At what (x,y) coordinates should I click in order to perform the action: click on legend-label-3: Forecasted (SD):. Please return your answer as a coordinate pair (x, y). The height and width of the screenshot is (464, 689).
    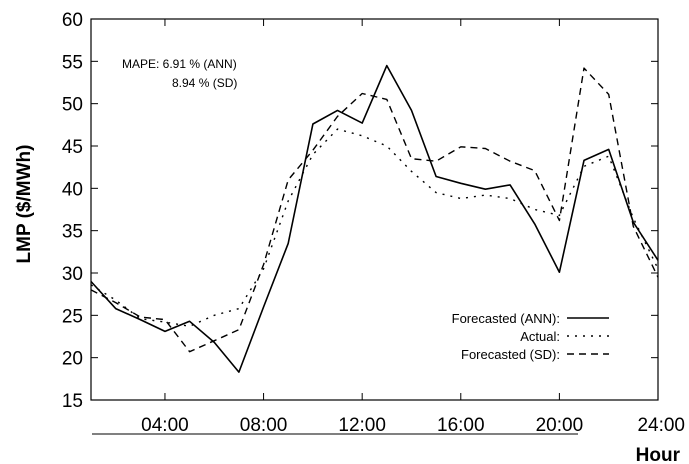
    Looking at the image, I should click on (510, 354).